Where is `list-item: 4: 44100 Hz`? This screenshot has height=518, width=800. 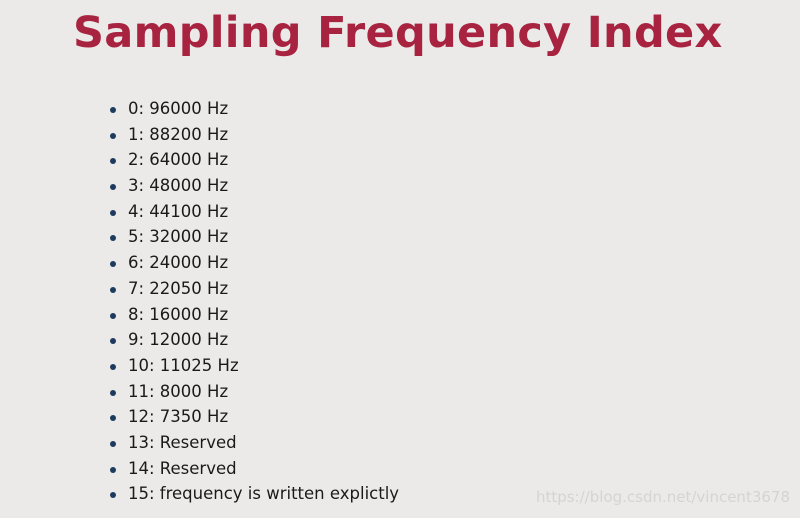 list-item: 4: 44100 Hz is located at coordinates (254, 212).